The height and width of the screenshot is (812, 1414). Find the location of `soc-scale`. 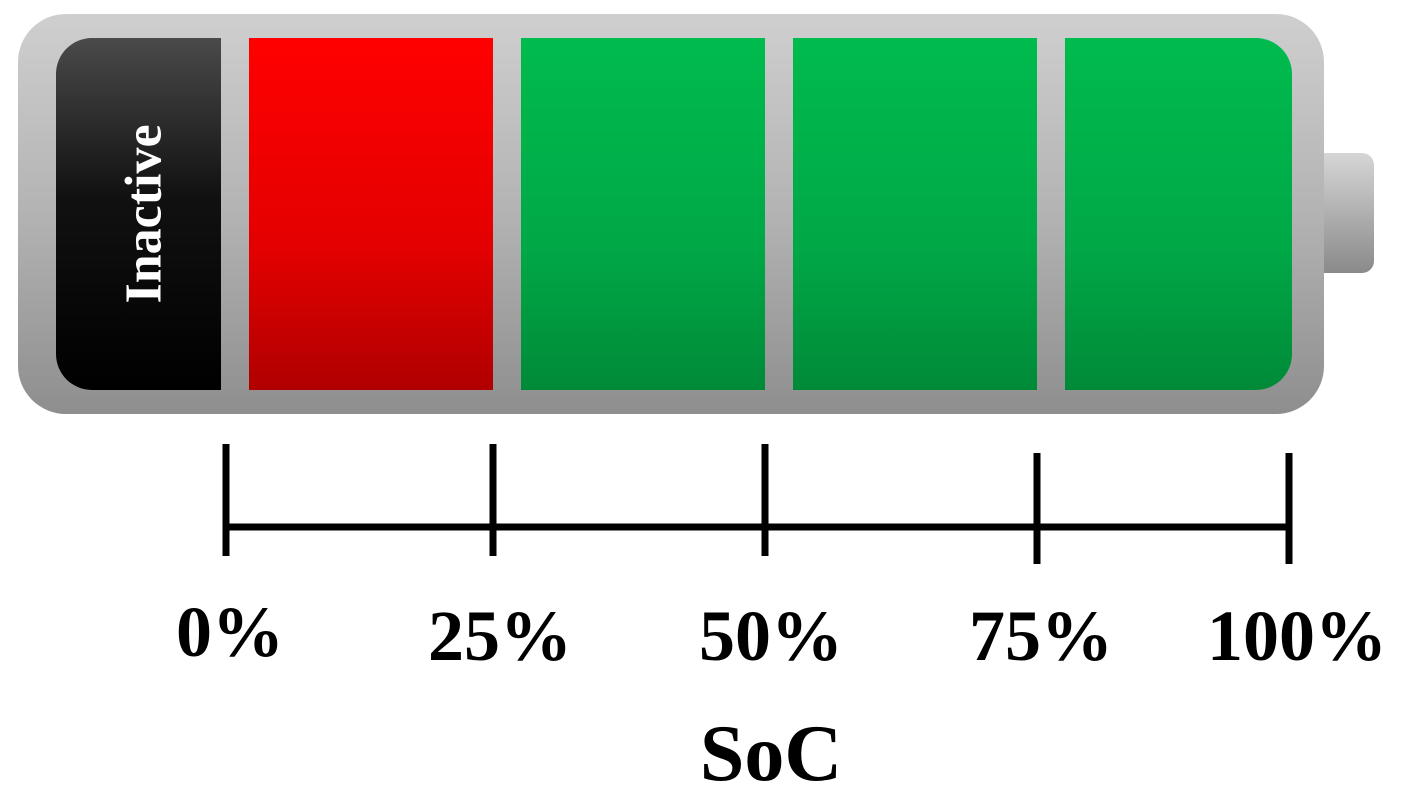

soc-scale is located at coordinates (757, 504).